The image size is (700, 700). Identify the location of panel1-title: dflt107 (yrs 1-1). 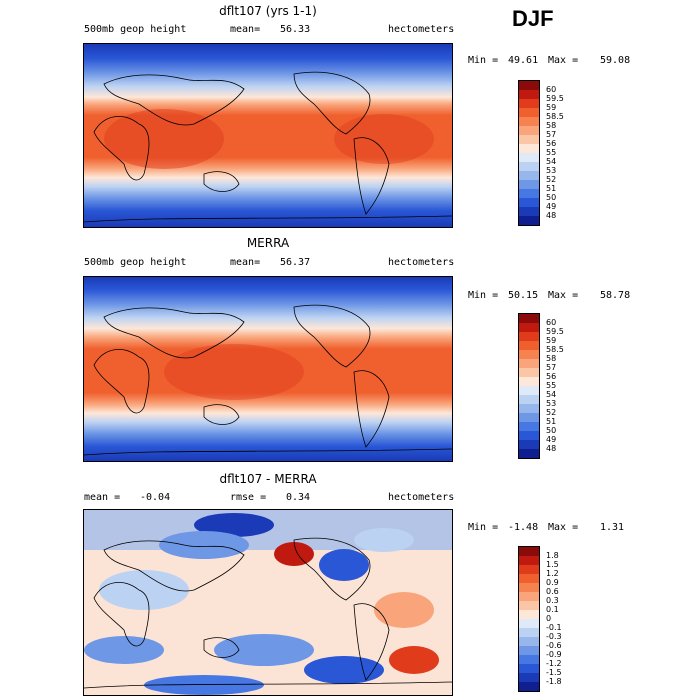
(268, 11).